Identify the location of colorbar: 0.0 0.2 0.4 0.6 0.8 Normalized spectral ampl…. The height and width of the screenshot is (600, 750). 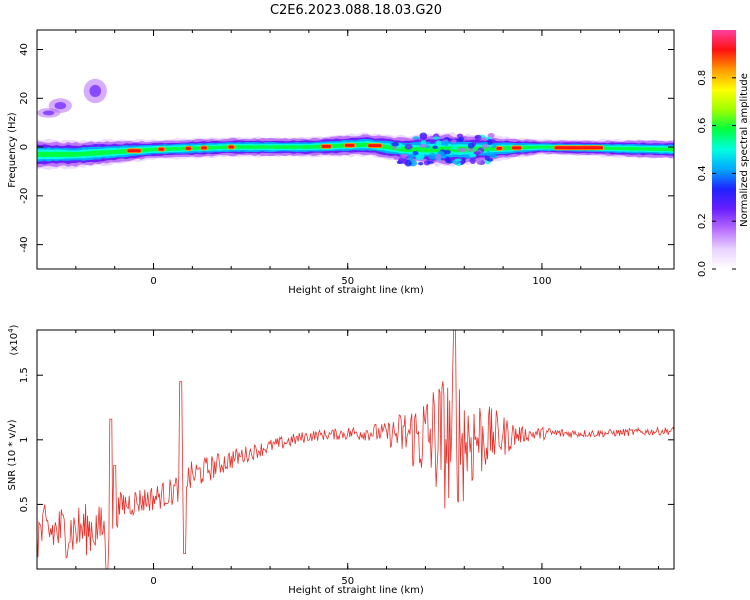
(723, 153).